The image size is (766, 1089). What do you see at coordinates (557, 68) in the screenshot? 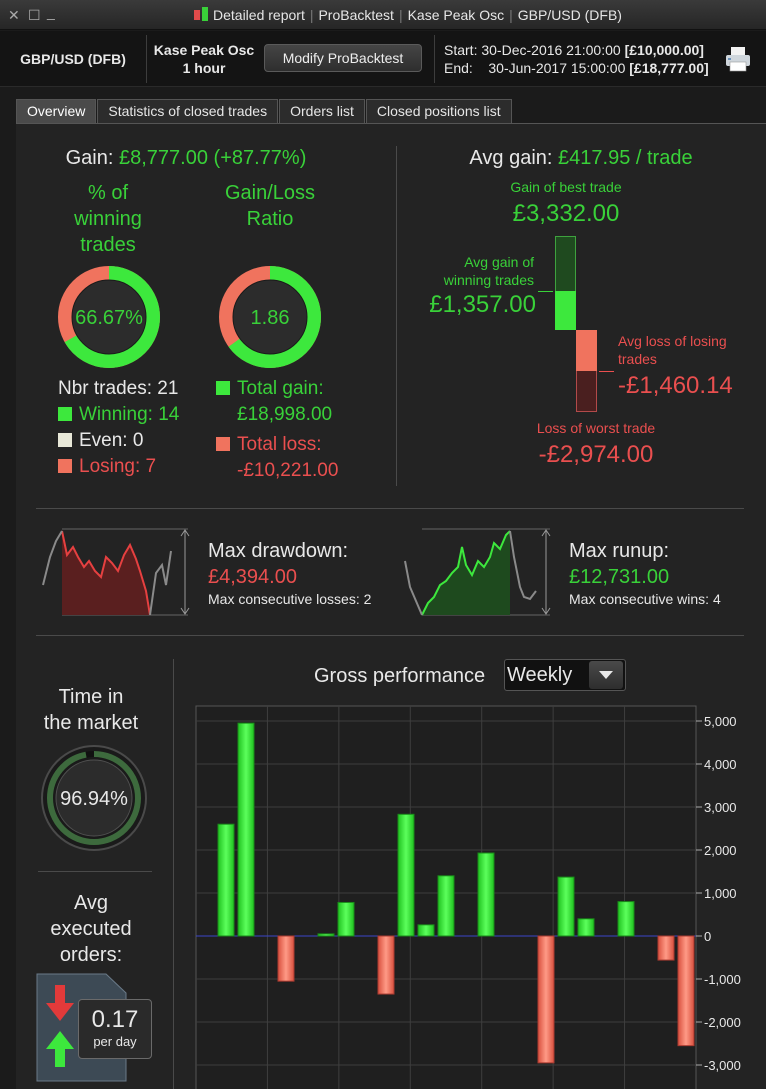
I see `end-date: 30-Jun-2017 15:00:00` at bounding box center [557, 68].